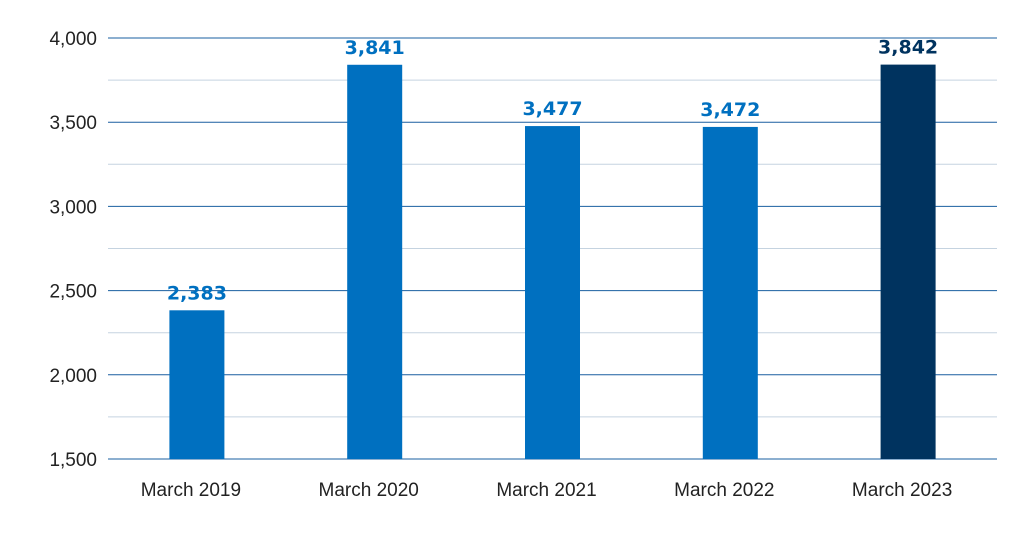 The height and width of the screenshot is (558, 1031). What do you see at coordinates (902, 490) in the screenshot?
I see `x-category-label: March 2023` at bounding box center [902, 490].